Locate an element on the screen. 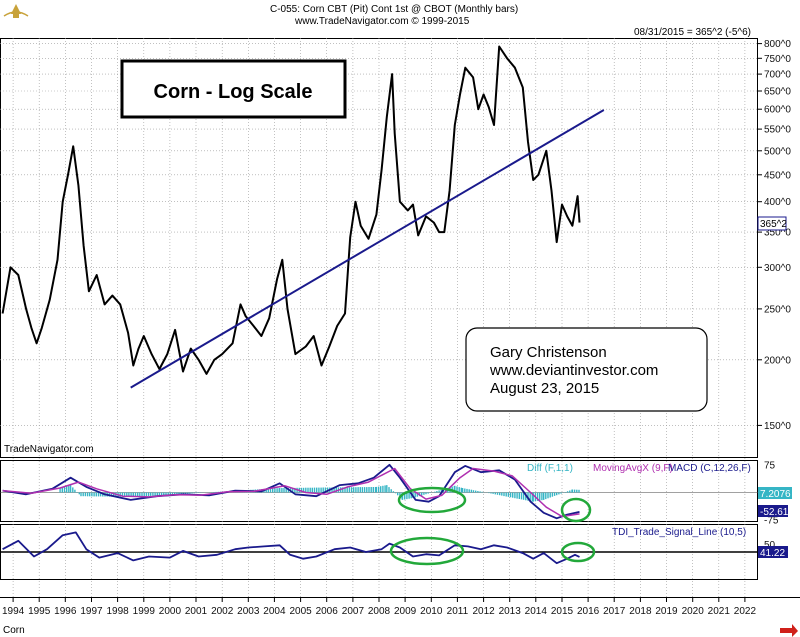 The width and height of the screenshot is (800, 637). macd-signal-line is located at coordinates (291, 492).